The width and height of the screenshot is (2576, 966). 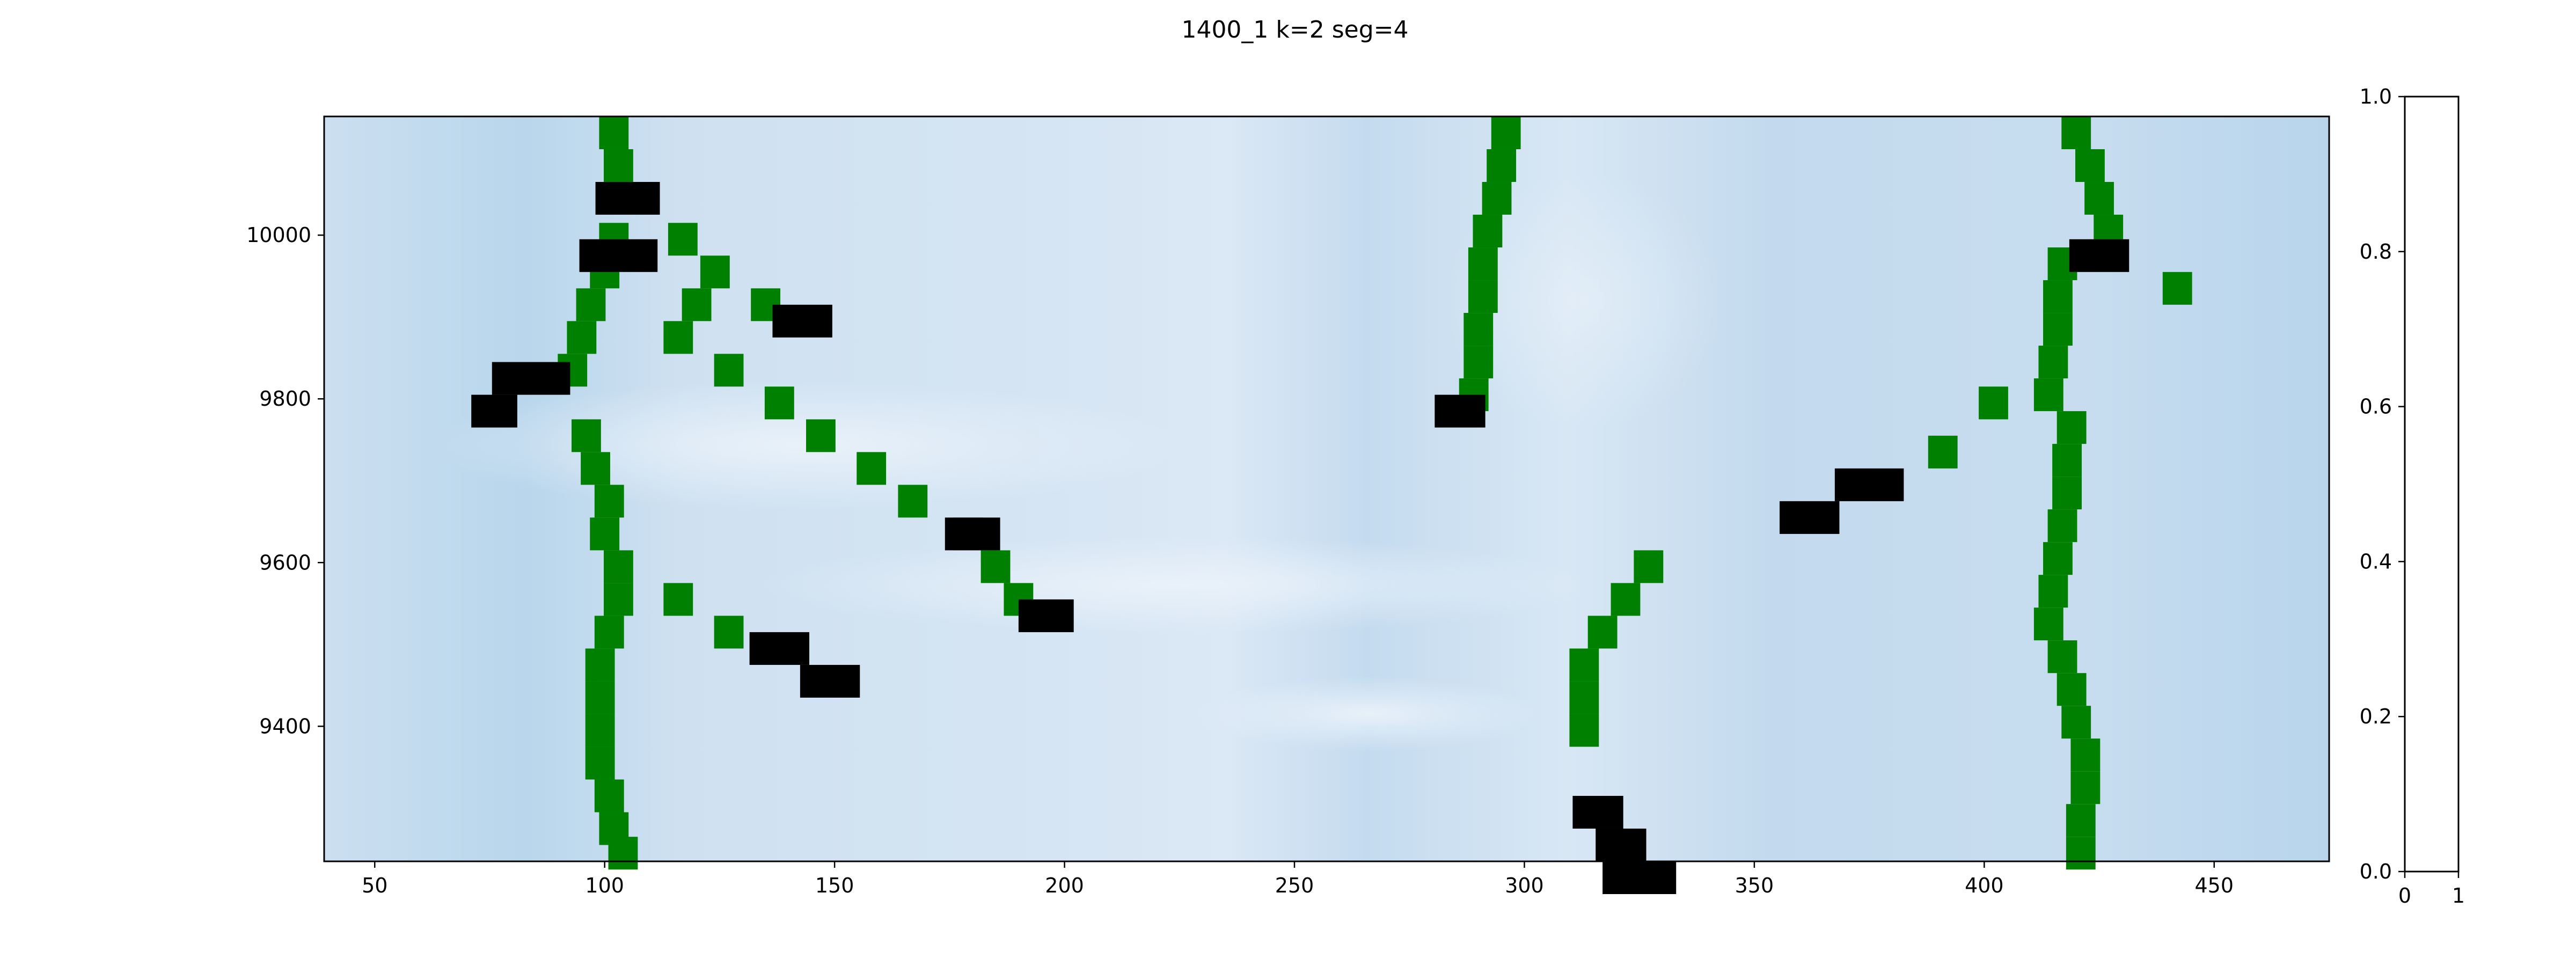 I want to click on colorbar-x-tick-label: 0, so click(x=2404, y=896).